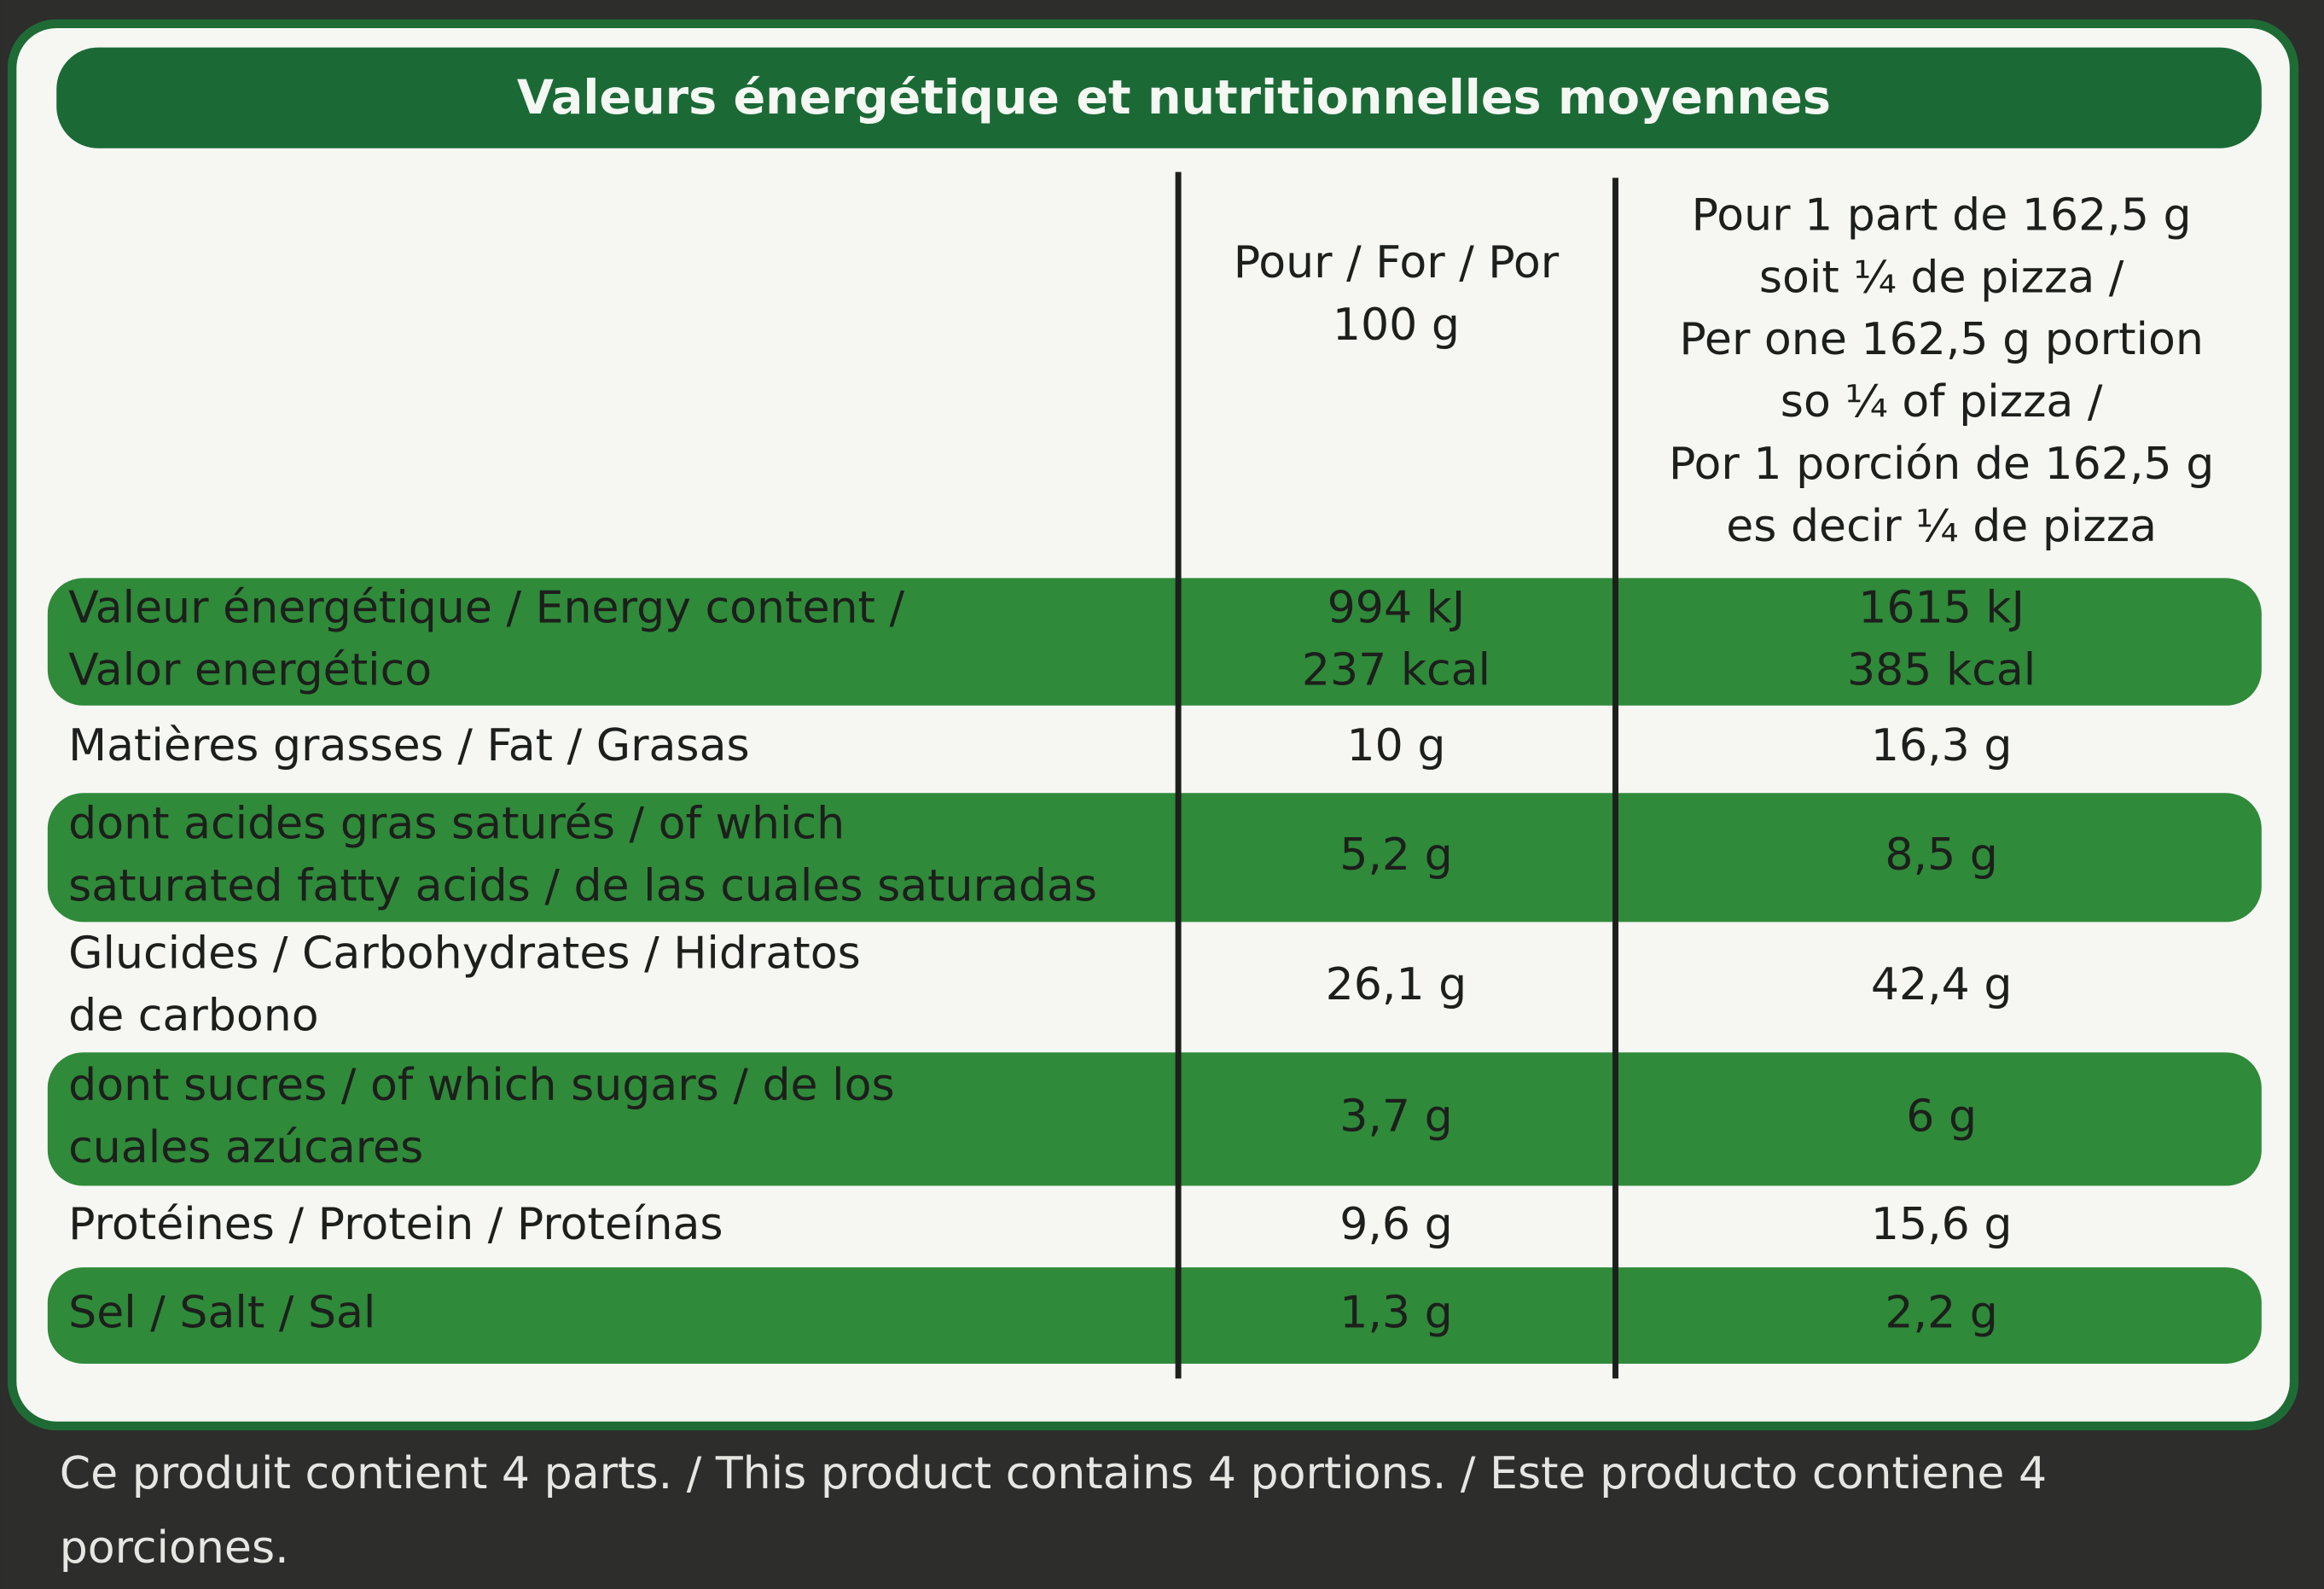  What do you see at coordinates (481, 1085) in the screenshot?
I see `row-label: dont sucres / of which sugars / de los` at bounding box center [481, 1085].